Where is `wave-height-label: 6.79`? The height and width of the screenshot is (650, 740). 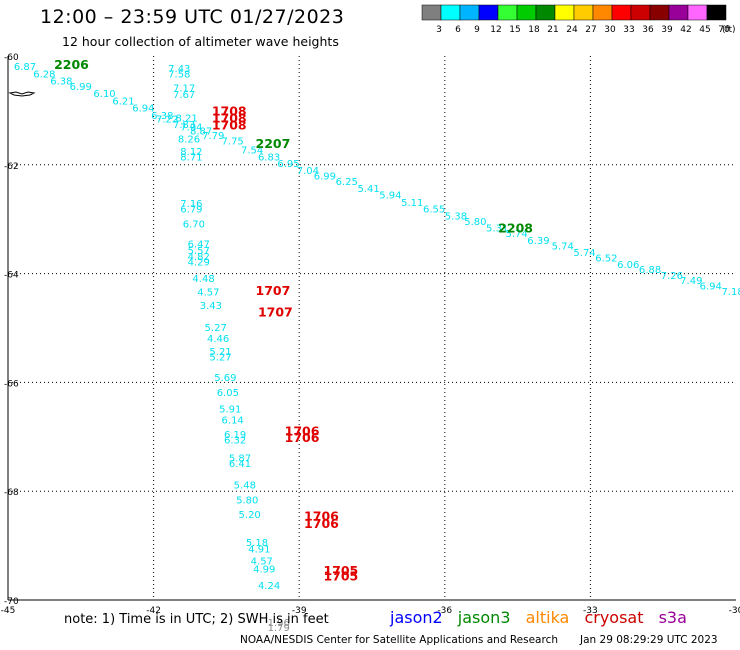
wave-height-label: 6.79 is located at coordinates (191, 209).